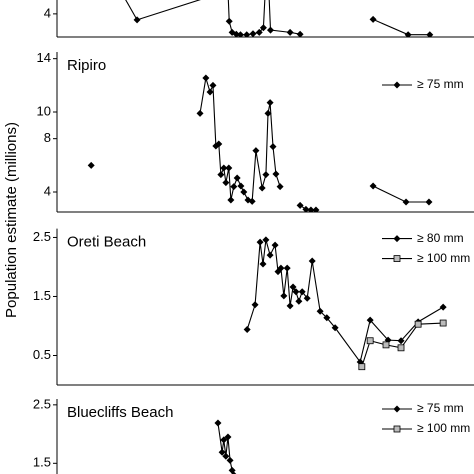  Describe the element at coordinates (11, 220) in the screenshot. I see `y-axis-label: Population estimate (millions)` at that location.